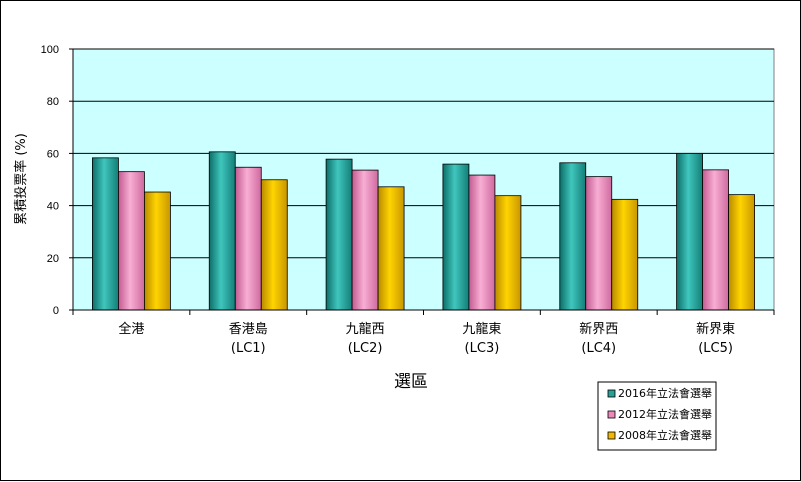 The width and height of the screenshot is (801, 482). What do you see at coordinates (248, 348) in the screenshot?
I see `category-code-label: (LC1)` at bounding box center [248, 348].